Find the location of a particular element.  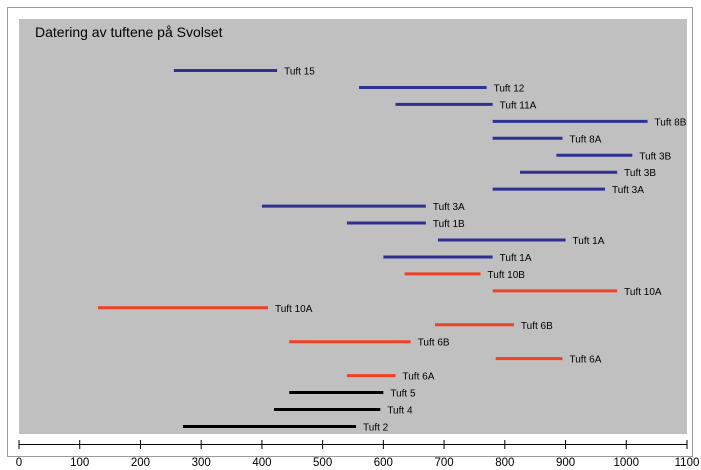

bar-label: Tuft 12 is located at coordinates (509, 88).